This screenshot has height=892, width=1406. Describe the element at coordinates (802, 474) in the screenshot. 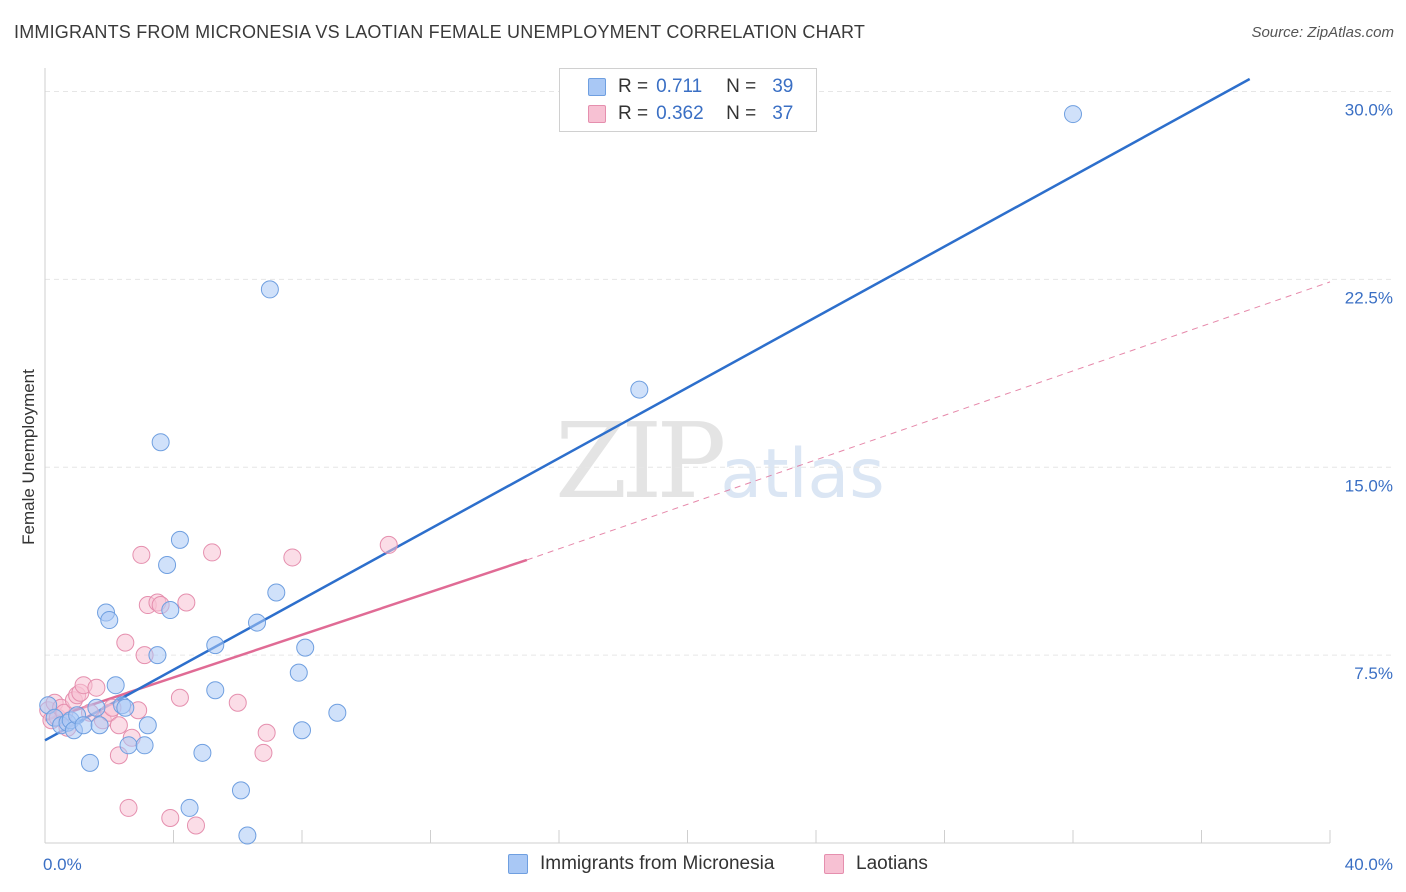

I see `watermark-atlas: atlas` at that location.